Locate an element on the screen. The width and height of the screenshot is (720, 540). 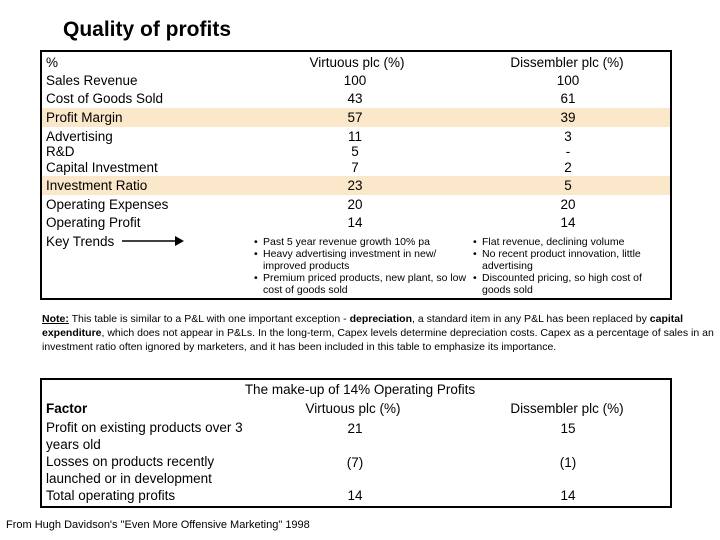
dissembler-value: 61 is located at coordinates (568, 98).